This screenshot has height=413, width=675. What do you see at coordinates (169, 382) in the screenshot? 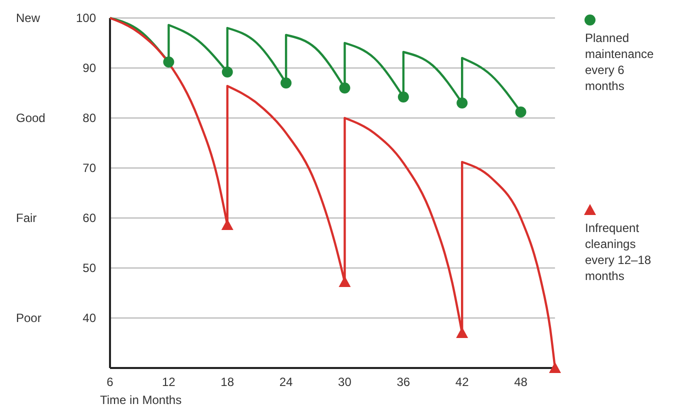
I see `x-tick-label: 12` at bounding box center [169, 382].